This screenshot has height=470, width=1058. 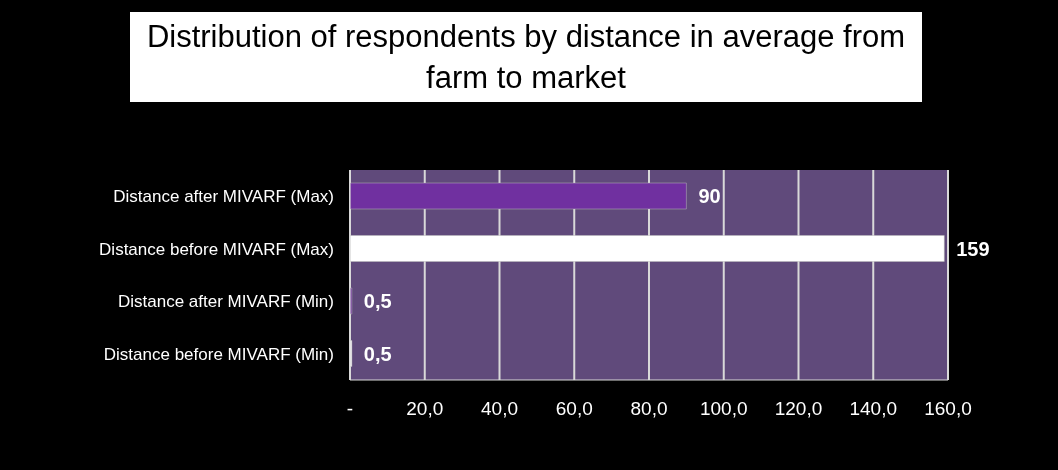 What do you see at coordinates (223, 197) in the screenshot?
I see `y-tick-label: Distance after MIVARF (Max)` at bounding box center [223, 197].